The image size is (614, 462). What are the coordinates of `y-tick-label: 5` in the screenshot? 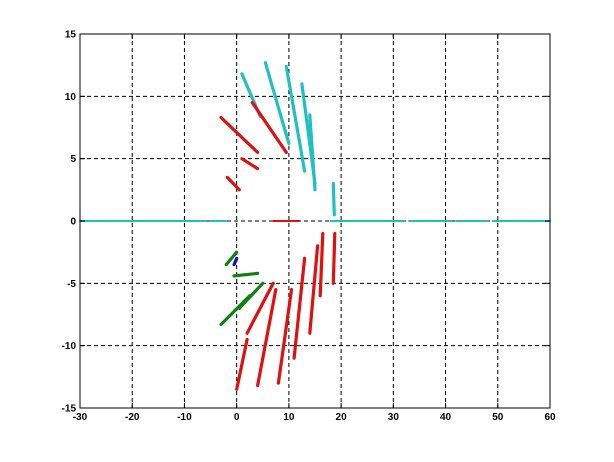 It's located at (73, 159).